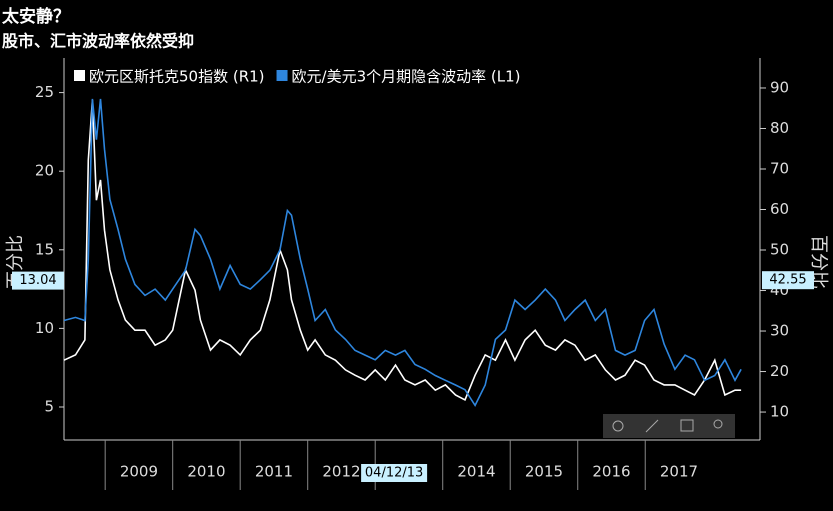 This screenshot has height=511, width=833. I want to click on x-tick-label: 2010, so click(206, 472).